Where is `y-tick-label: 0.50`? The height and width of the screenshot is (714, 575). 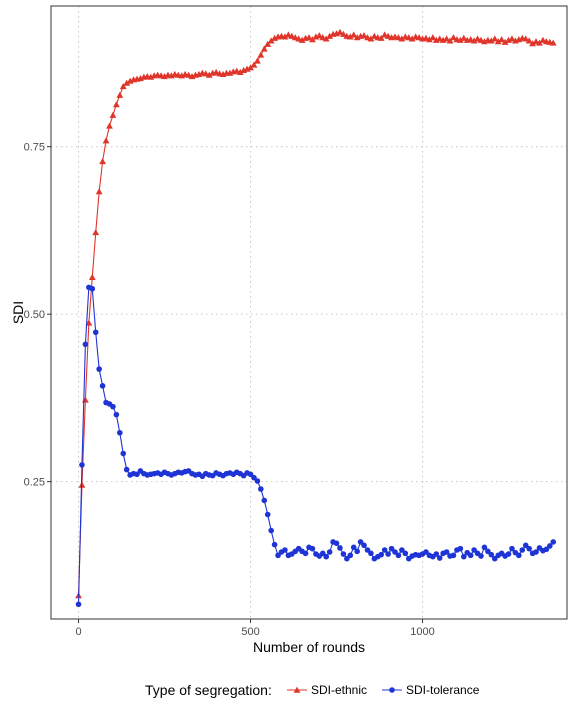 y-tick-label: 0.50 is located at coordinates (34, 315).